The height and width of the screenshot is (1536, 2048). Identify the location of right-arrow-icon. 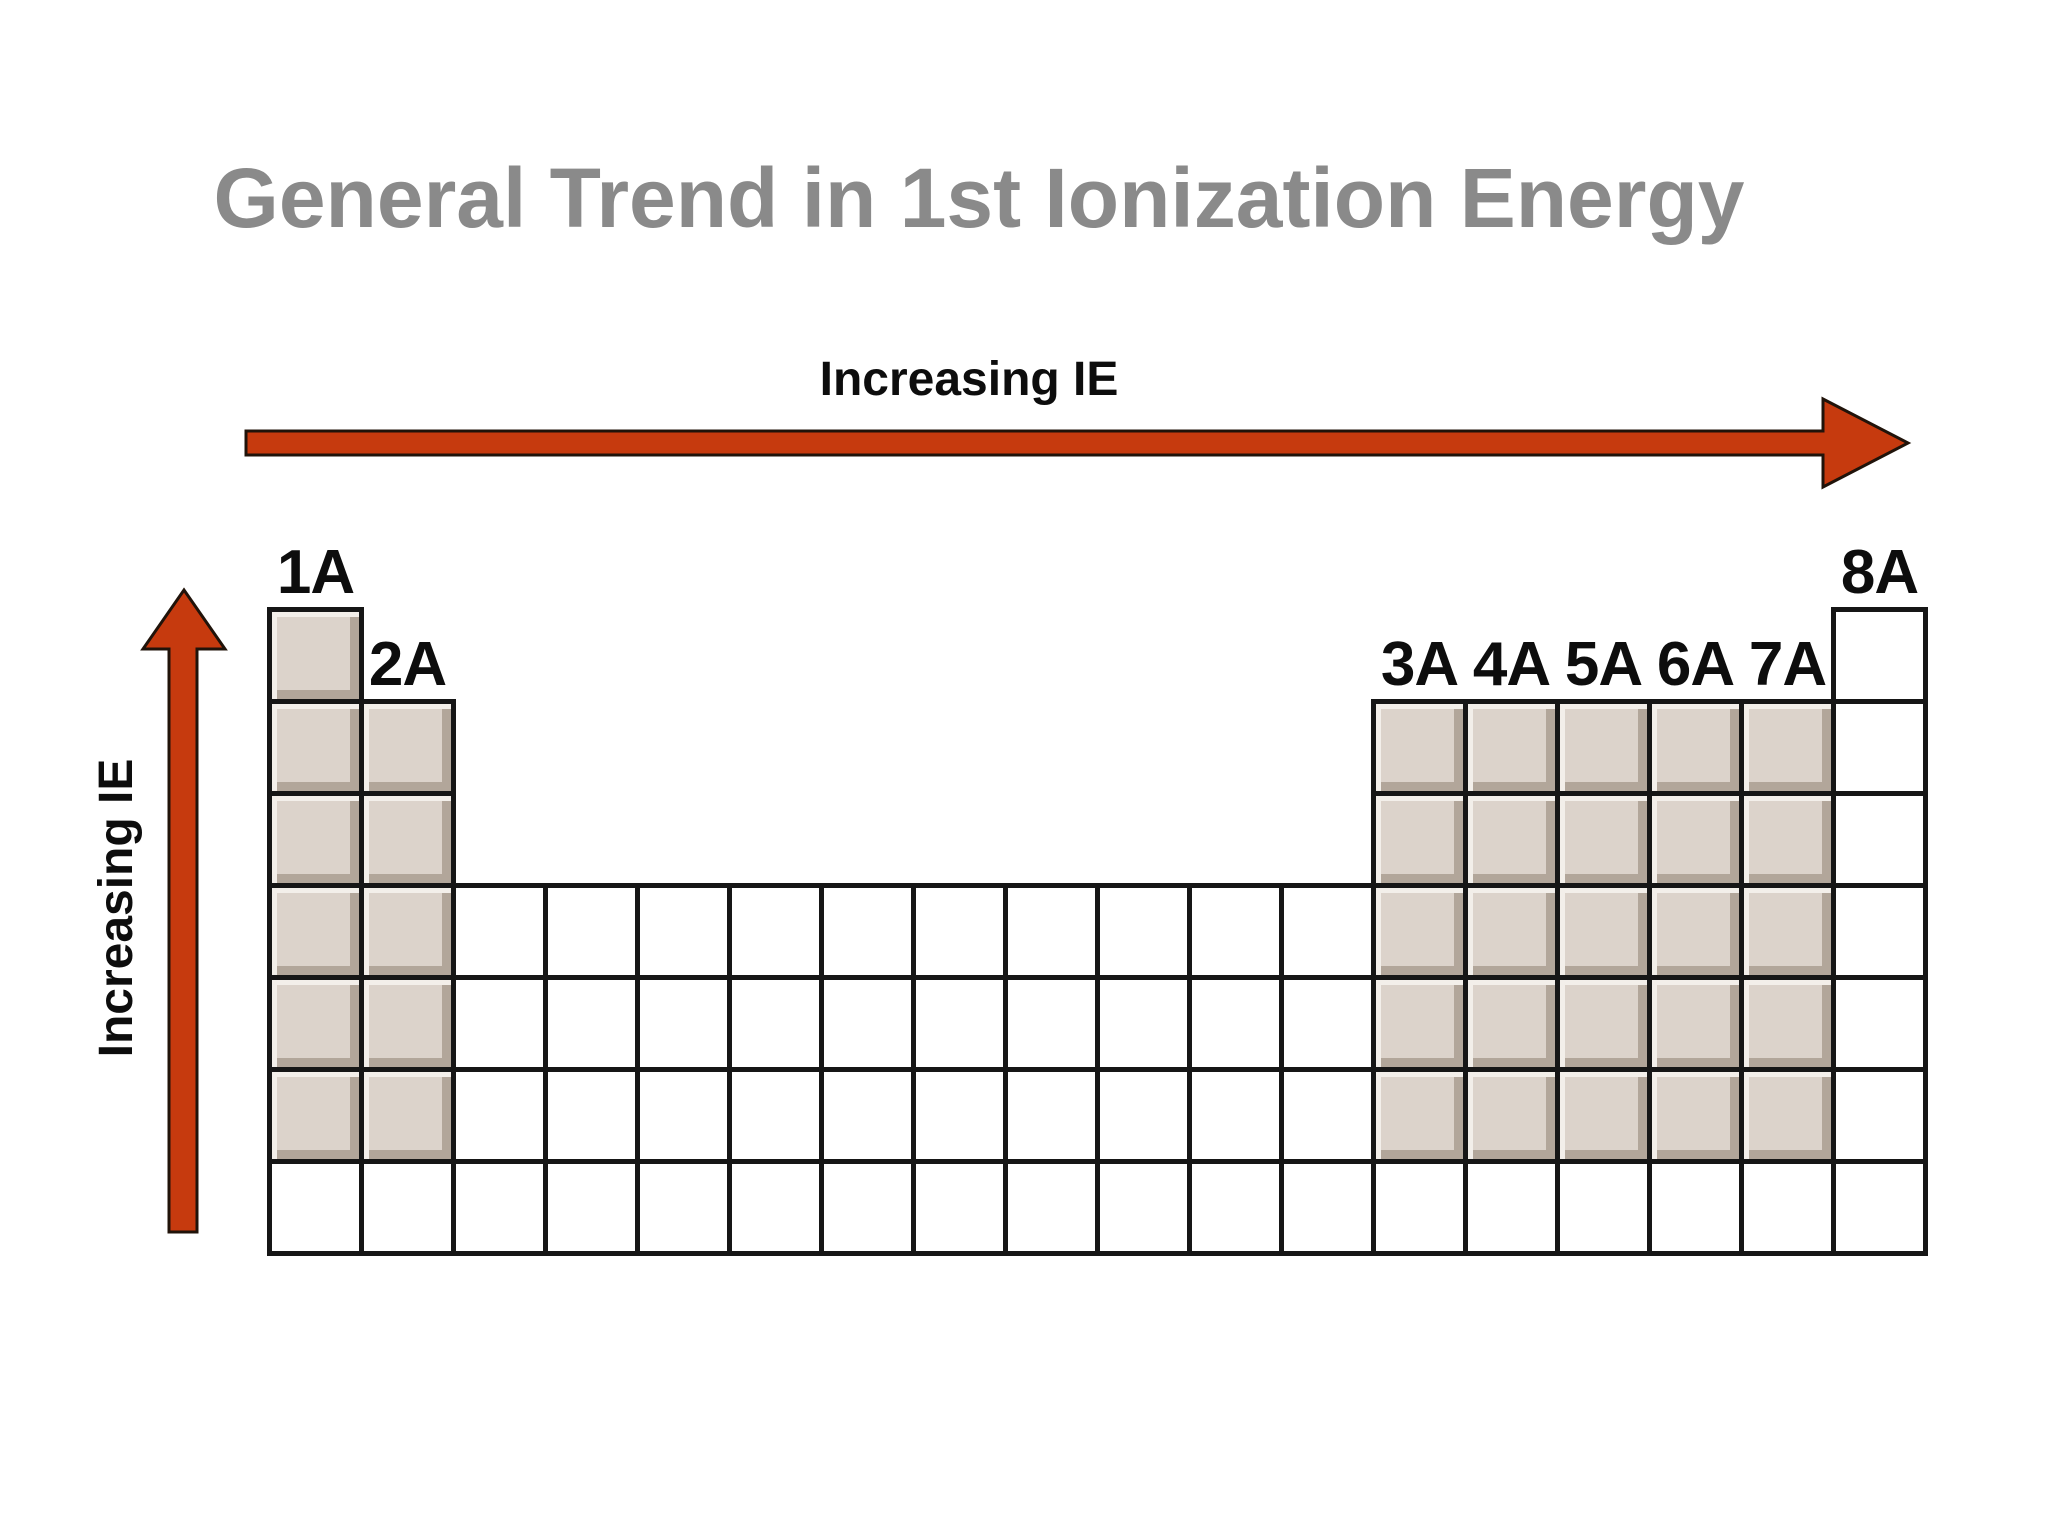
(1078, 443).